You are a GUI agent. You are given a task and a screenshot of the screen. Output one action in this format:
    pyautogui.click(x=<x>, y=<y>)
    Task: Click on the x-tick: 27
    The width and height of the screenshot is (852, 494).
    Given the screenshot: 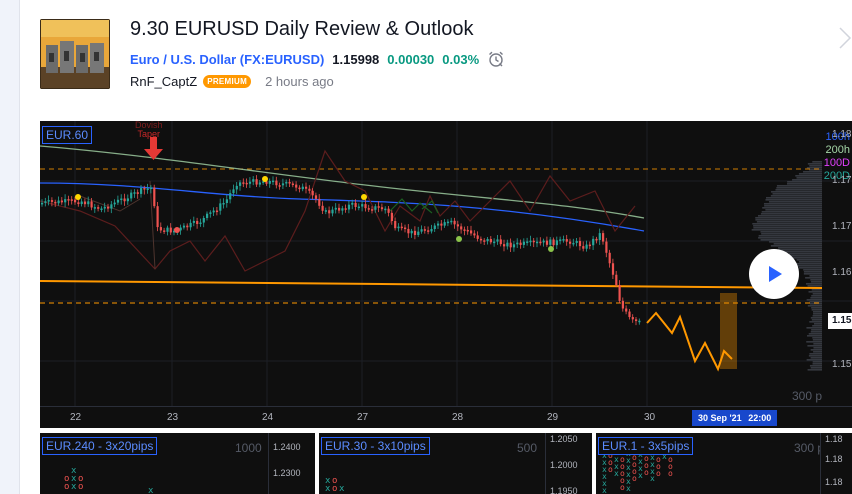 What is the action you would take?
    pyautogui.click(x=363, y=417)
    